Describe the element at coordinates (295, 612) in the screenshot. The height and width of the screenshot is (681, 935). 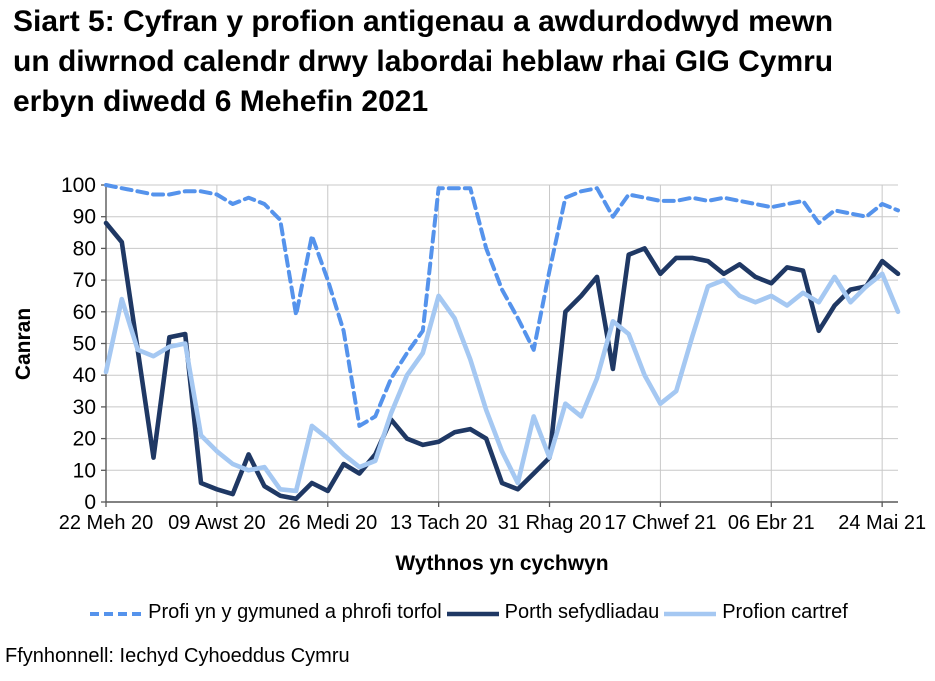
I see `legend-label: Profi yn y gymuned a phrofi torfol` at that location.